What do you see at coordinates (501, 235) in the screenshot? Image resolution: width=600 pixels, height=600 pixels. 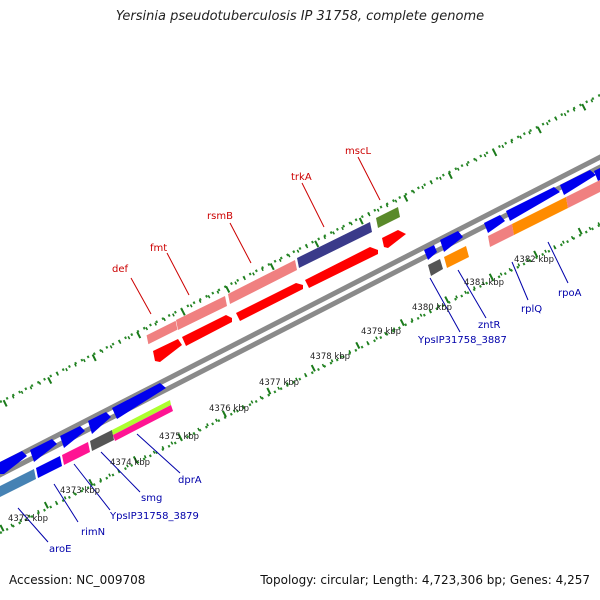 I see `feature-rplQ-cog` at bounding box center [501, 235].